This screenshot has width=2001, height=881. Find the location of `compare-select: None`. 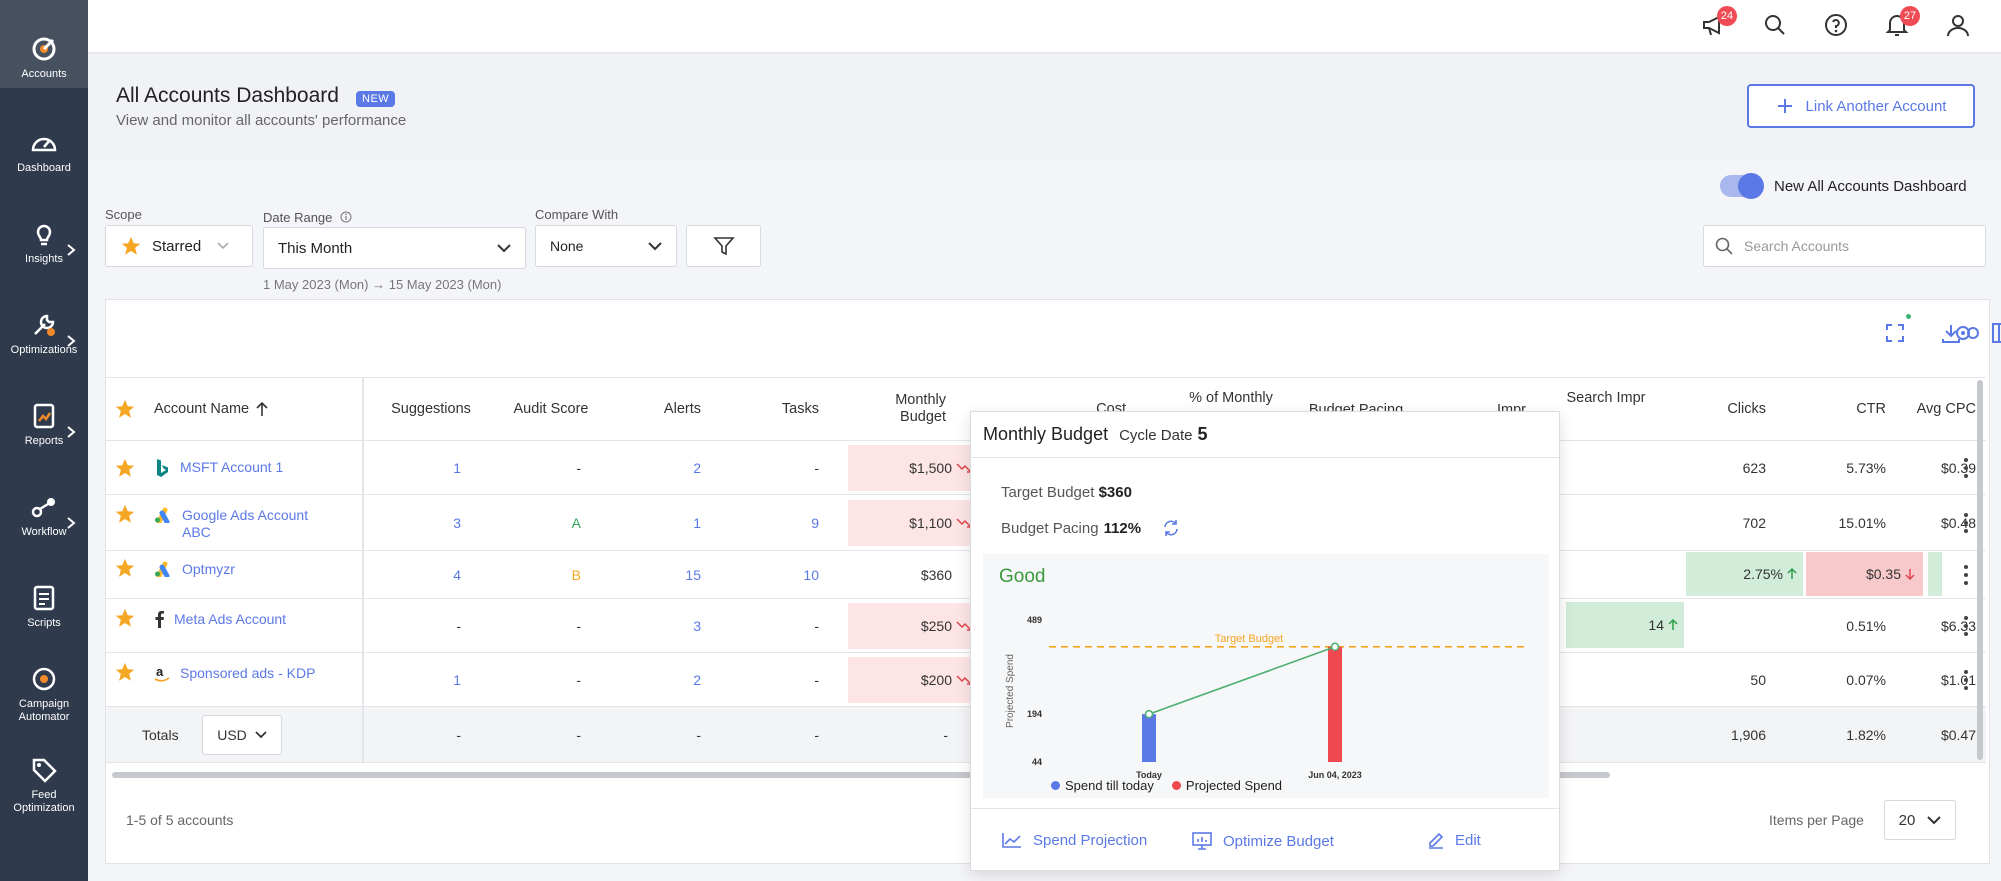

compare-select: None is located at coordinates (606, 246).